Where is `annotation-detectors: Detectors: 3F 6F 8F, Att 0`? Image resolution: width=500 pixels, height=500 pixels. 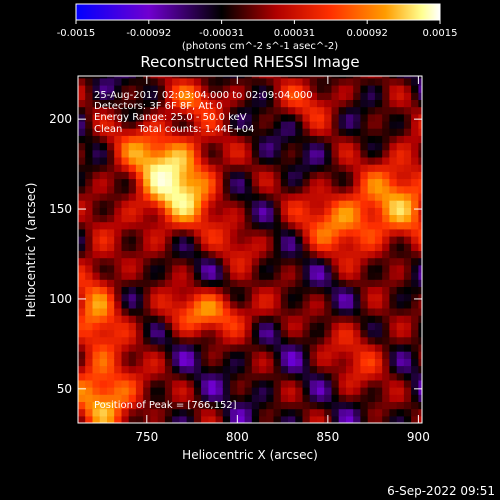 annotation-detectors: Detectors: 3F 6F 8F, Att 0 is located at coordinates (158, 106).